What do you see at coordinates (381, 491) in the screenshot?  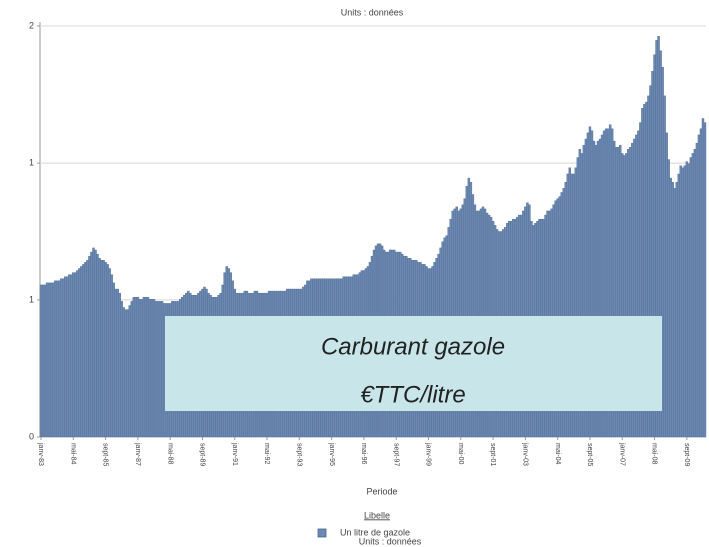 I see `x-axis-label: Periode` at bounding box center [381, 491].